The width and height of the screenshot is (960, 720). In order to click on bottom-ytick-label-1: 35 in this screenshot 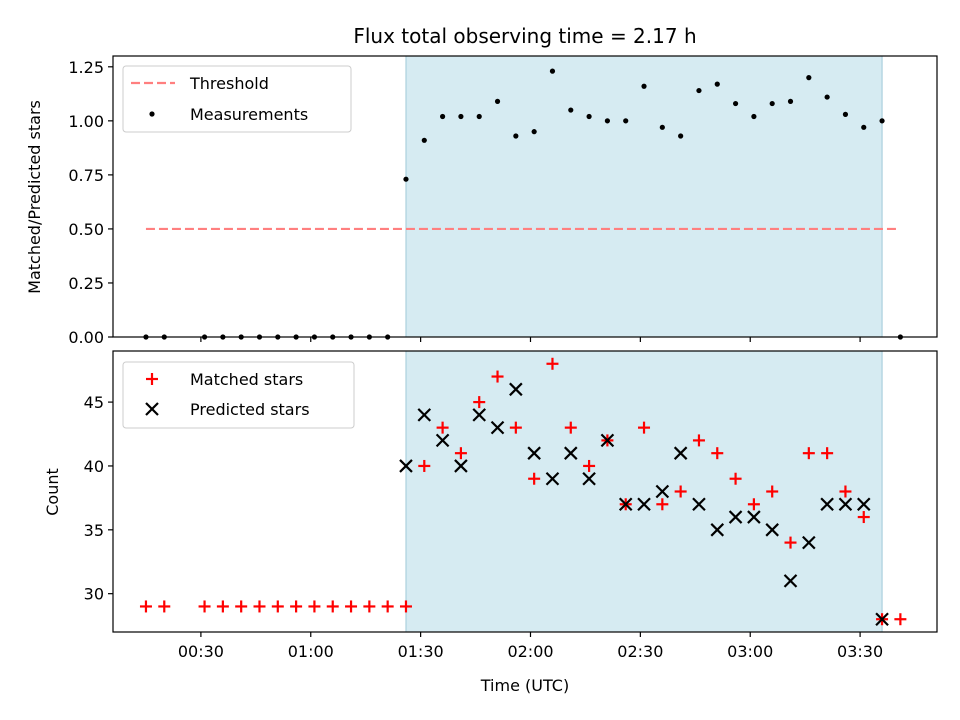, I will do `click(94, 530)`.